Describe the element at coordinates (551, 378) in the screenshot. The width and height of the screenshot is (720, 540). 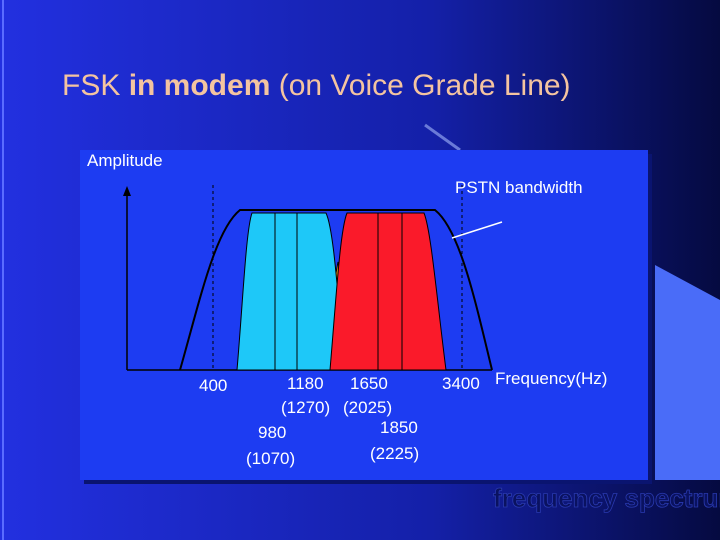
I see `x-axis-label: Frequency(Hz)` at that location.